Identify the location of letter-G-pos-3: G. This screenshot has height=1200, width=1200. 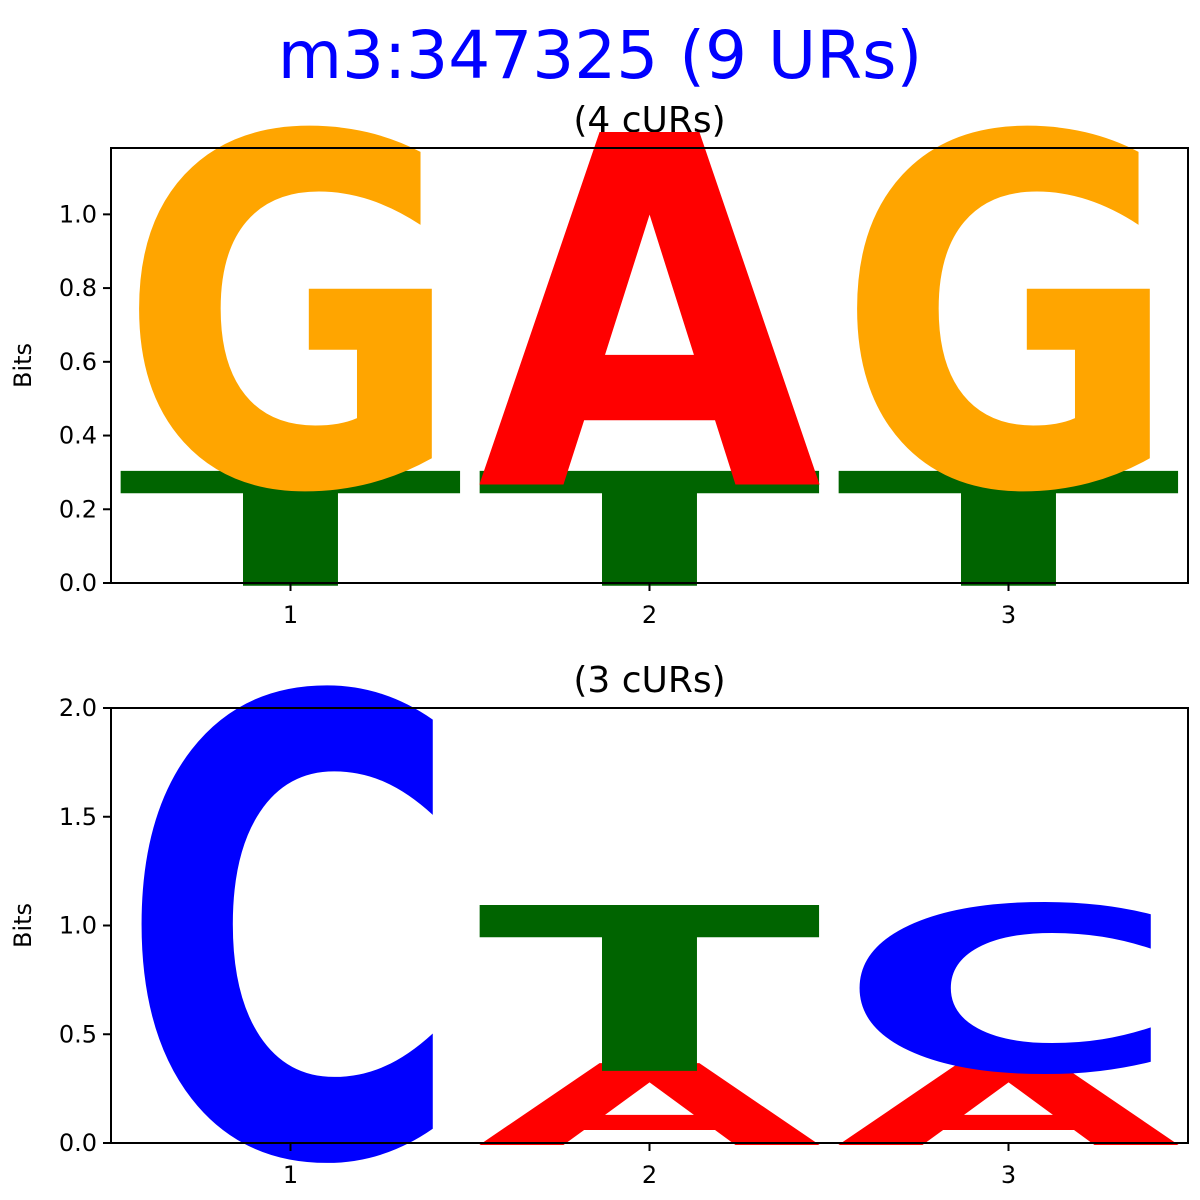
(1008, 317).